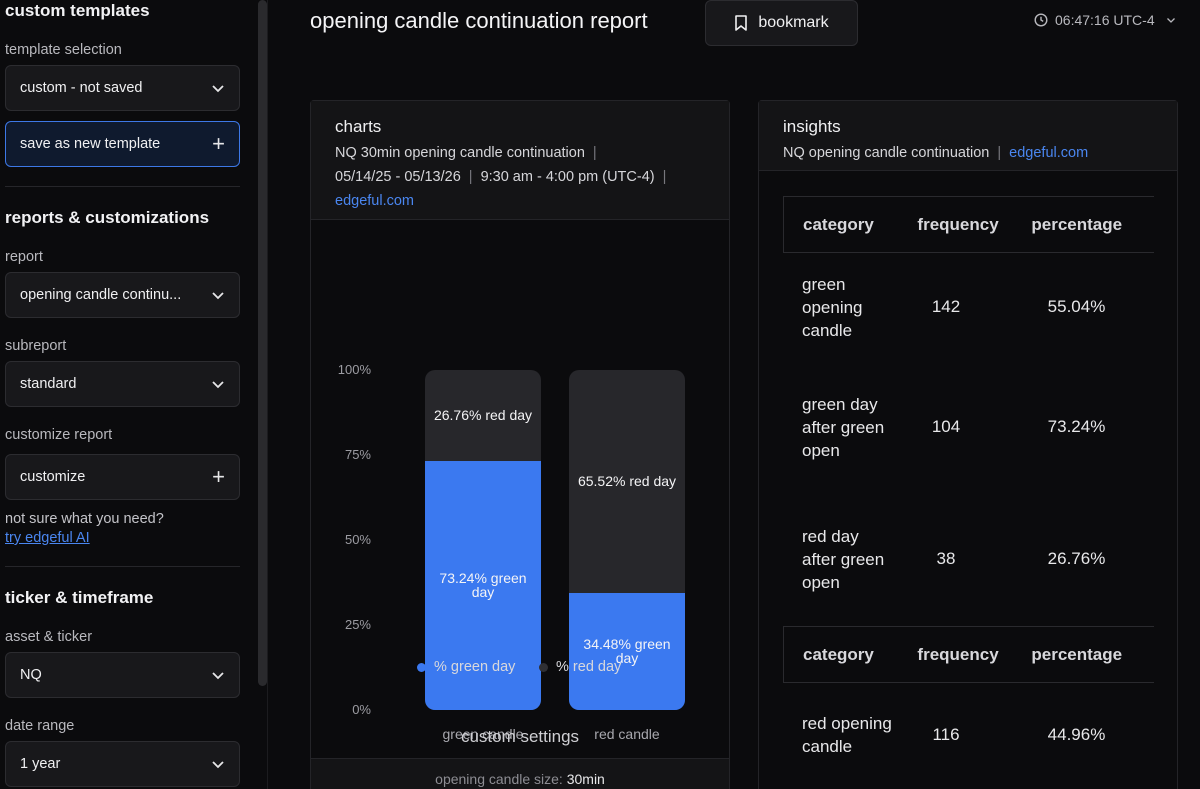  I want to click on asset-value: NQ, so click(31, 675).